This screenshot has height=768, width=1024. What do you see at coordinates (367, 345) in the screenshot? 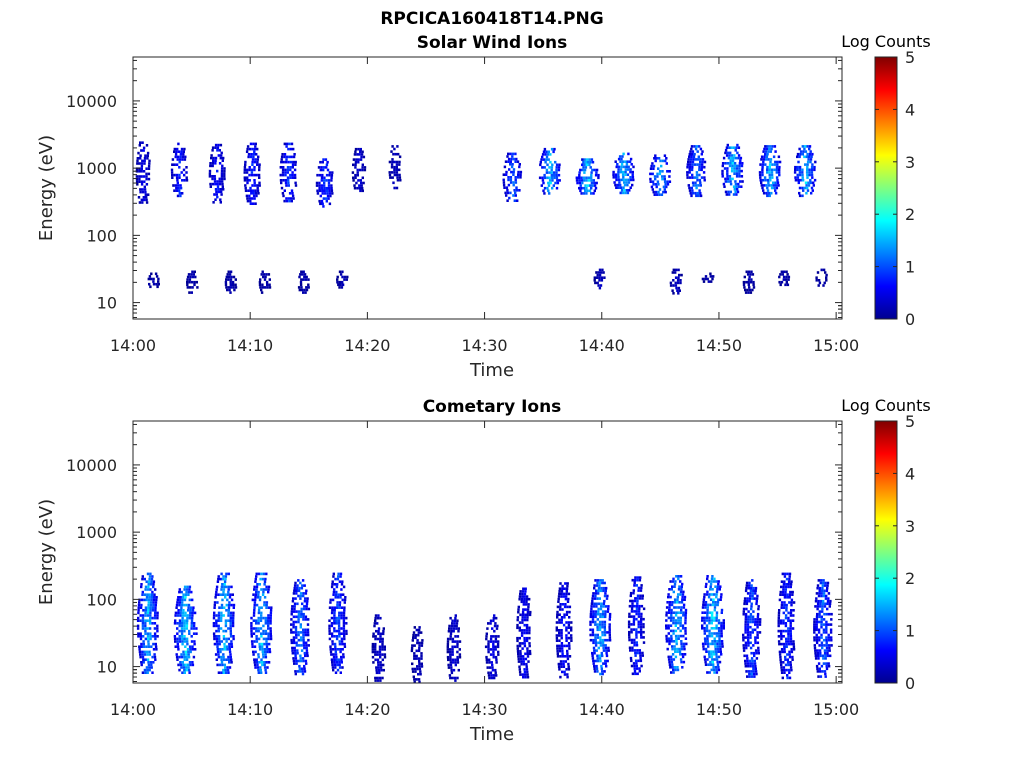
I see `x-tick-label: 14:20` at bounding box center [367, 345].